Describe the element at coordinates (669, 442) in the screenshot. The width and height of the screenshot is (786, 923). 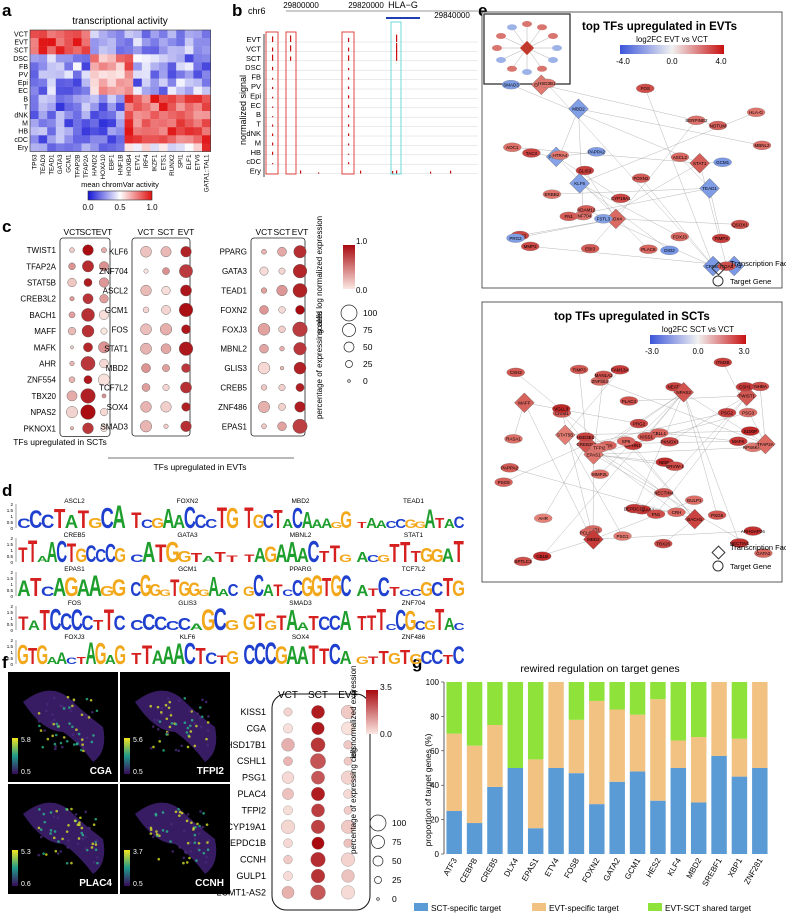
I see `network-node-label: PKNOX1` at that location.